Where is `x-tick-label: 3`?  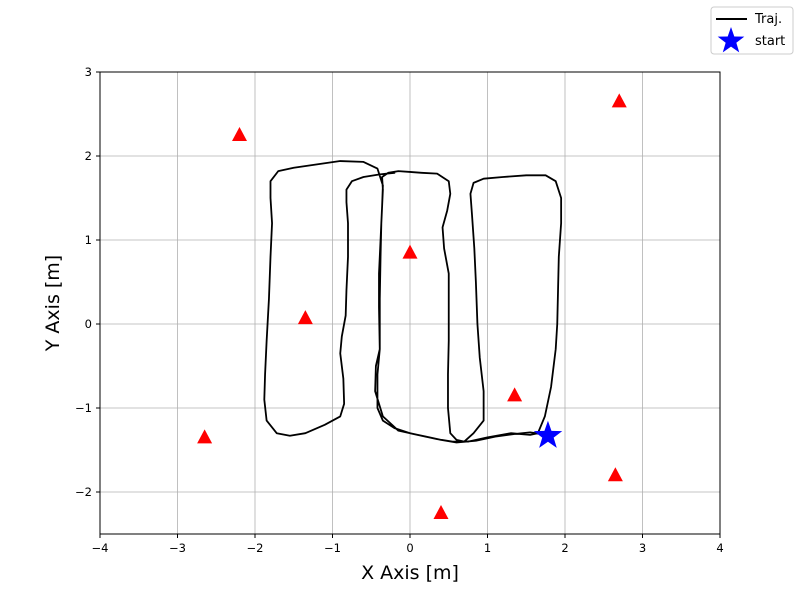
x-tick-label: 3 is located at coordinates (642, 548).